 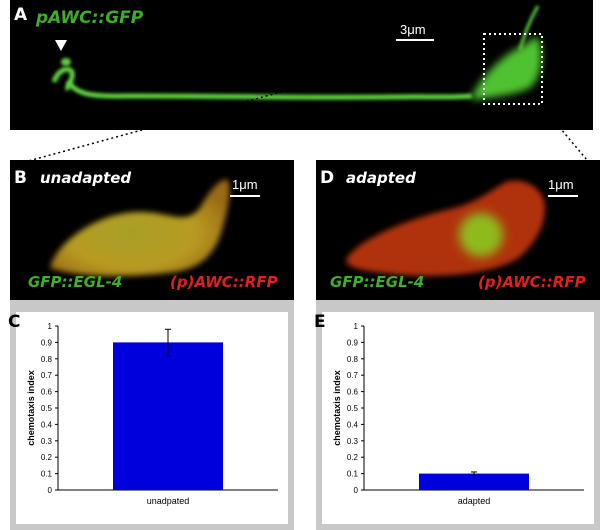 What do you see at coordinates (90, 18) in the screenshot?
I see `panel-a-title: pAWC::GFP` at bounding box center [90, 18].